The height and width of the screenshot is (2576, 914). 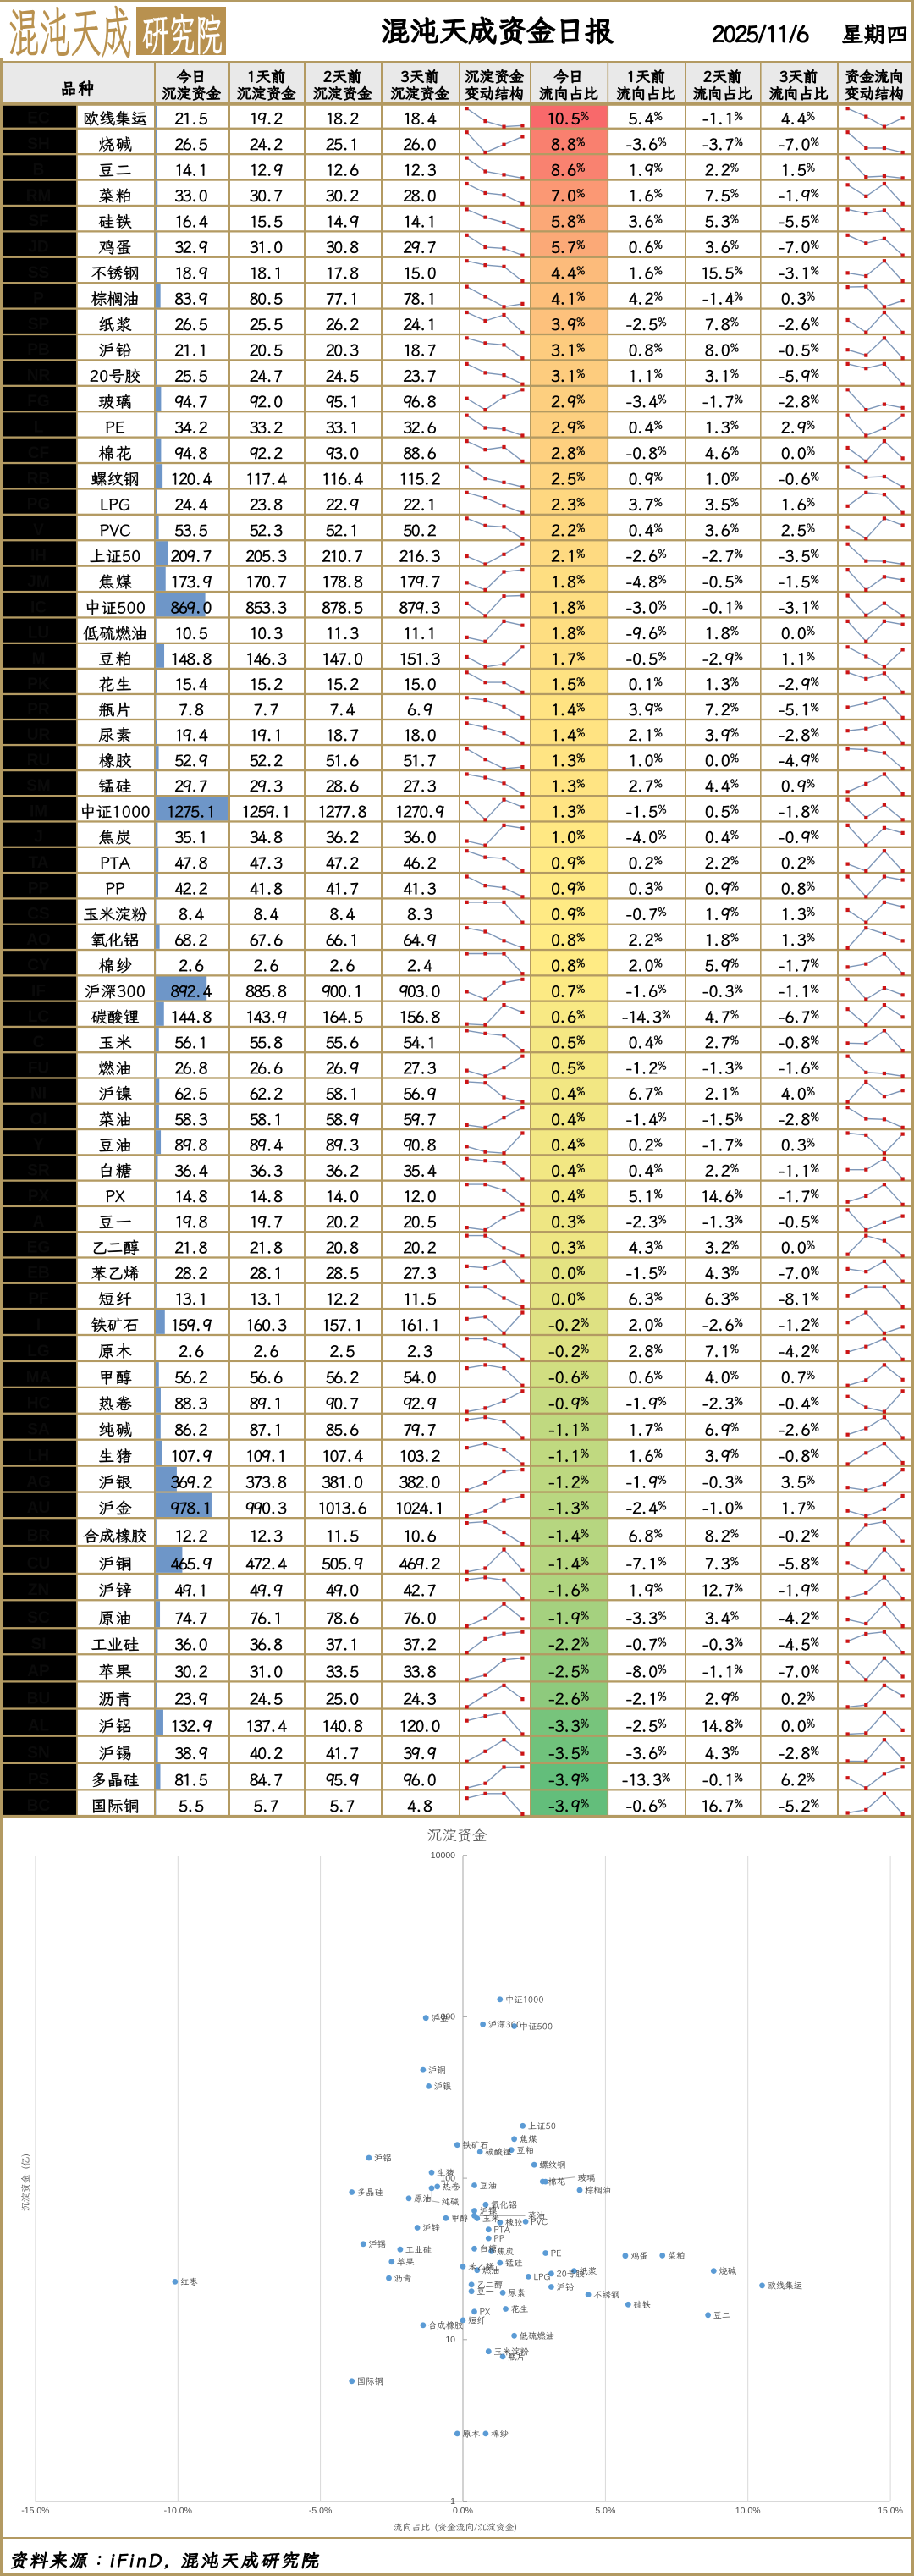 I want to click on svg-text: B, so click(x=39, y=170).